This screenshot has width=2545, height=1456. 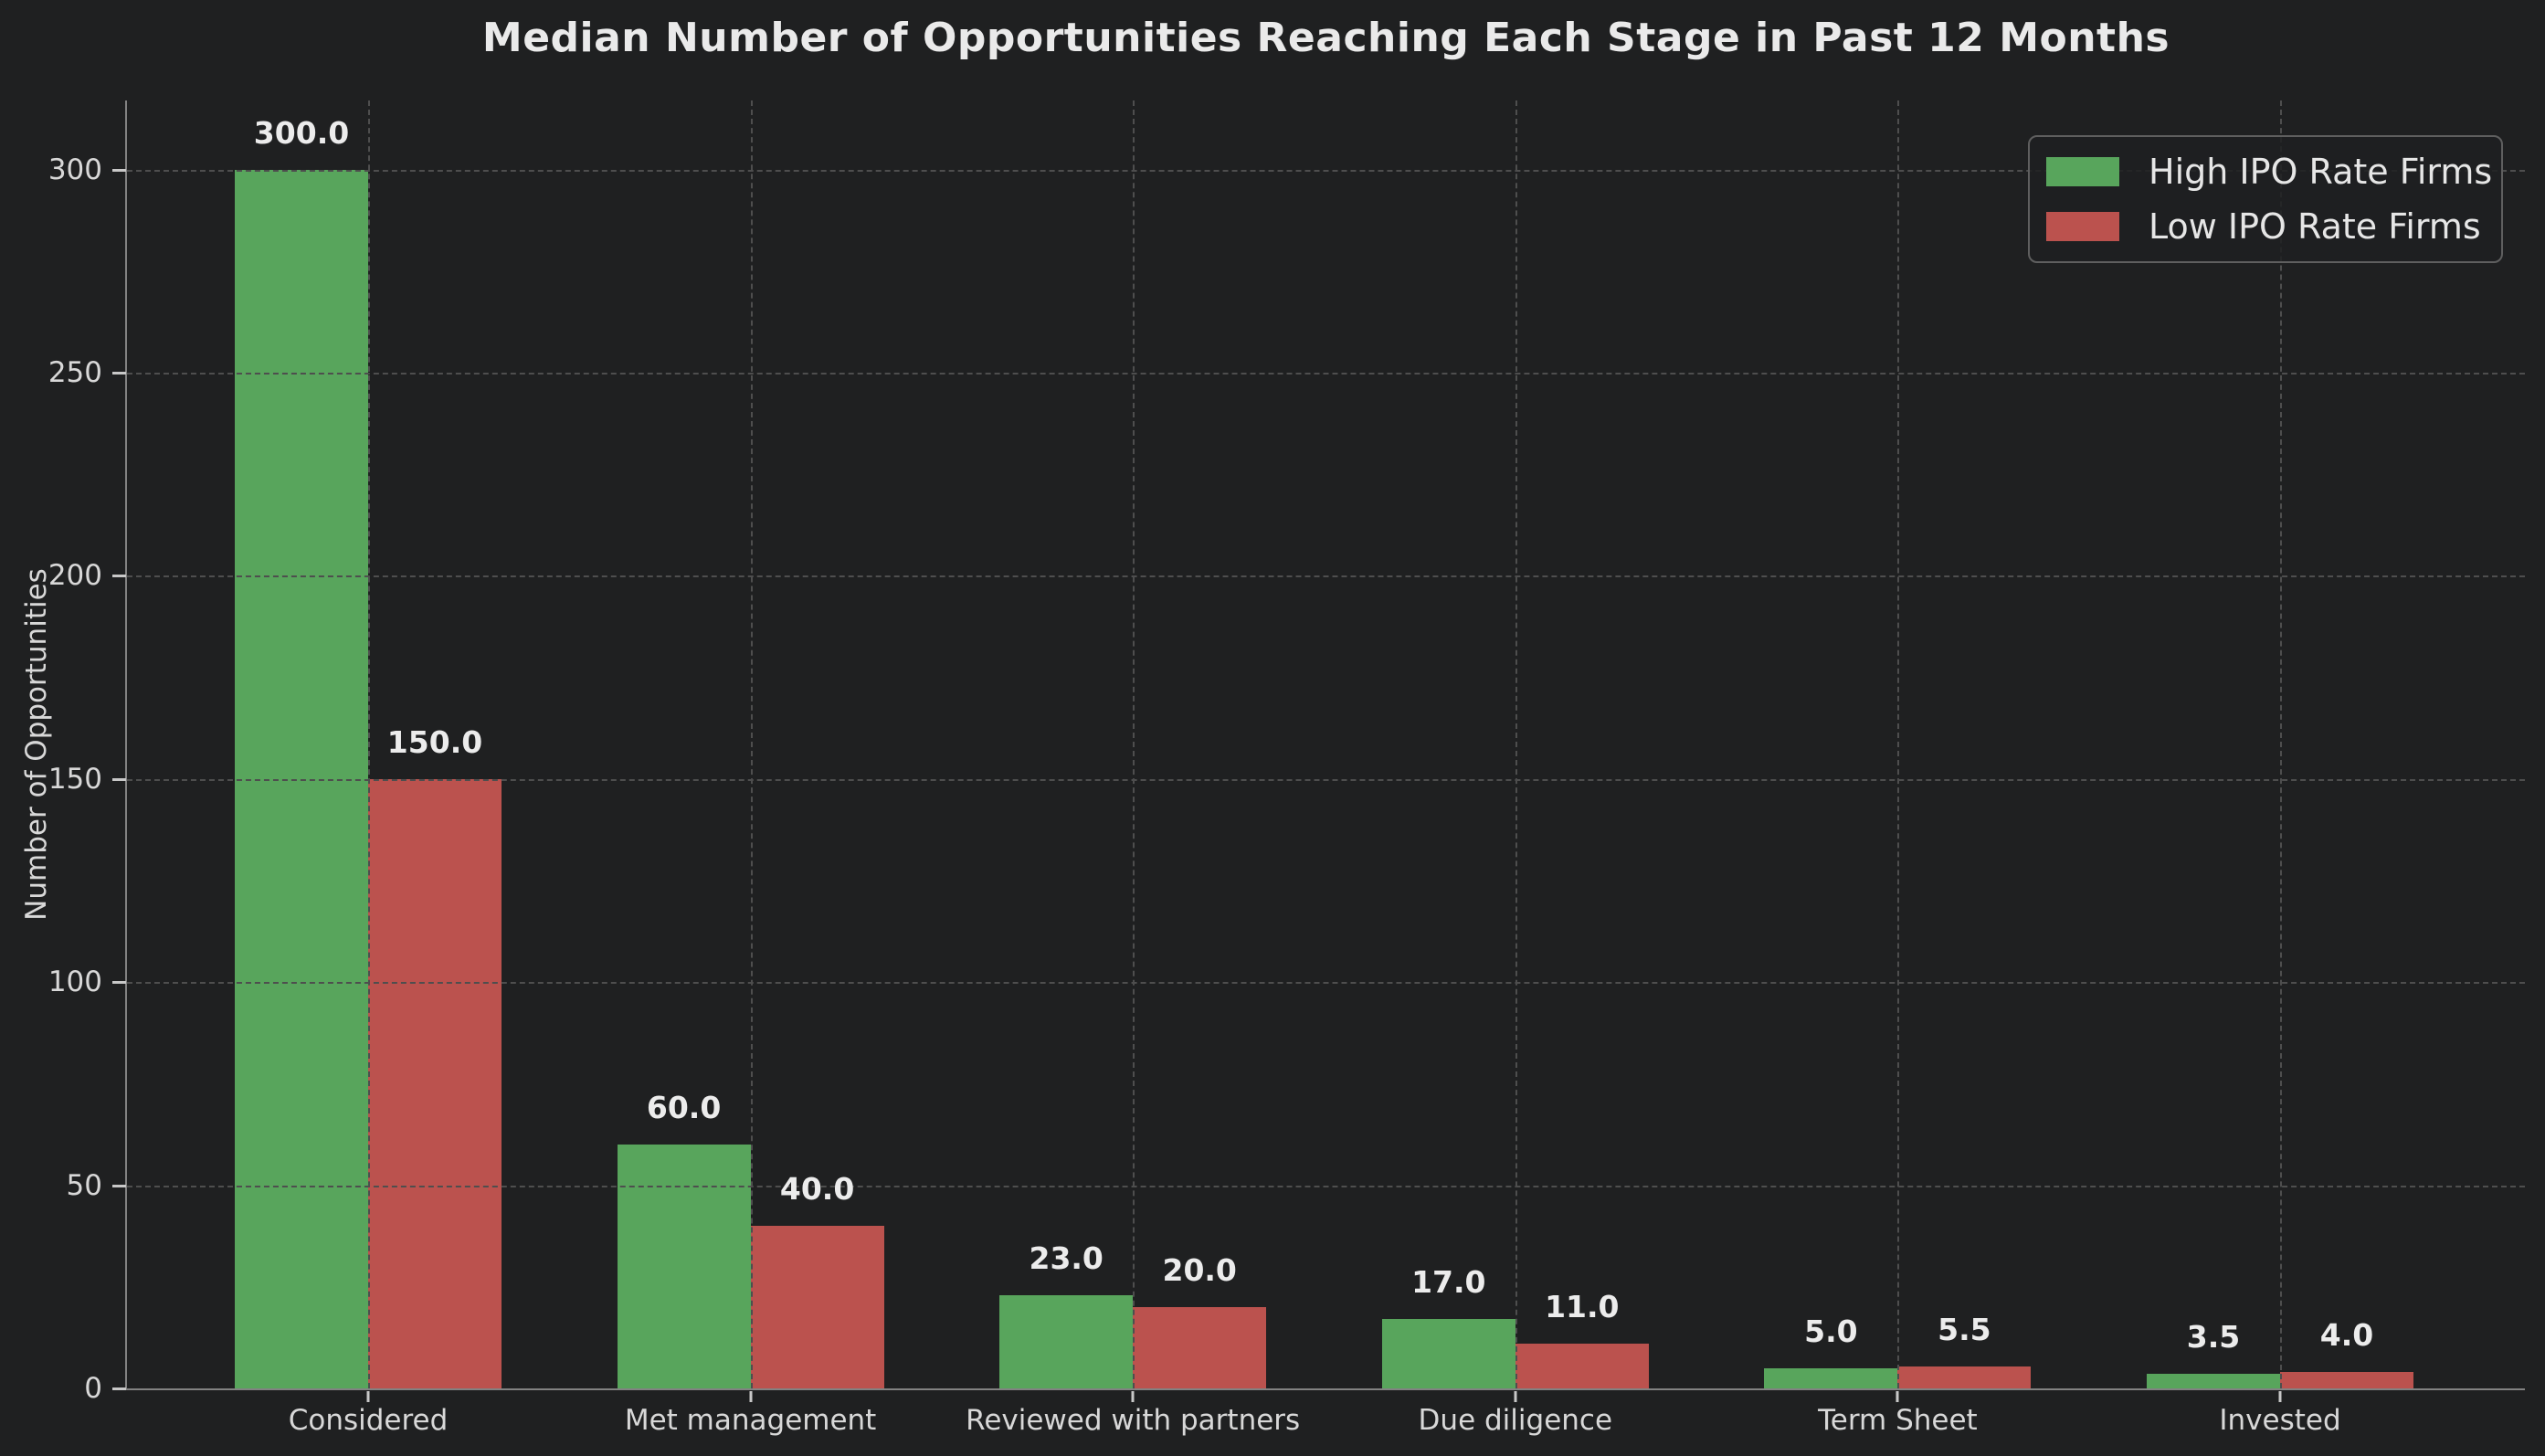 What do you see at coordinates (75, 982) in the screenshot?
I see `y-tick-label: 100` at bounding box center [75, 982].